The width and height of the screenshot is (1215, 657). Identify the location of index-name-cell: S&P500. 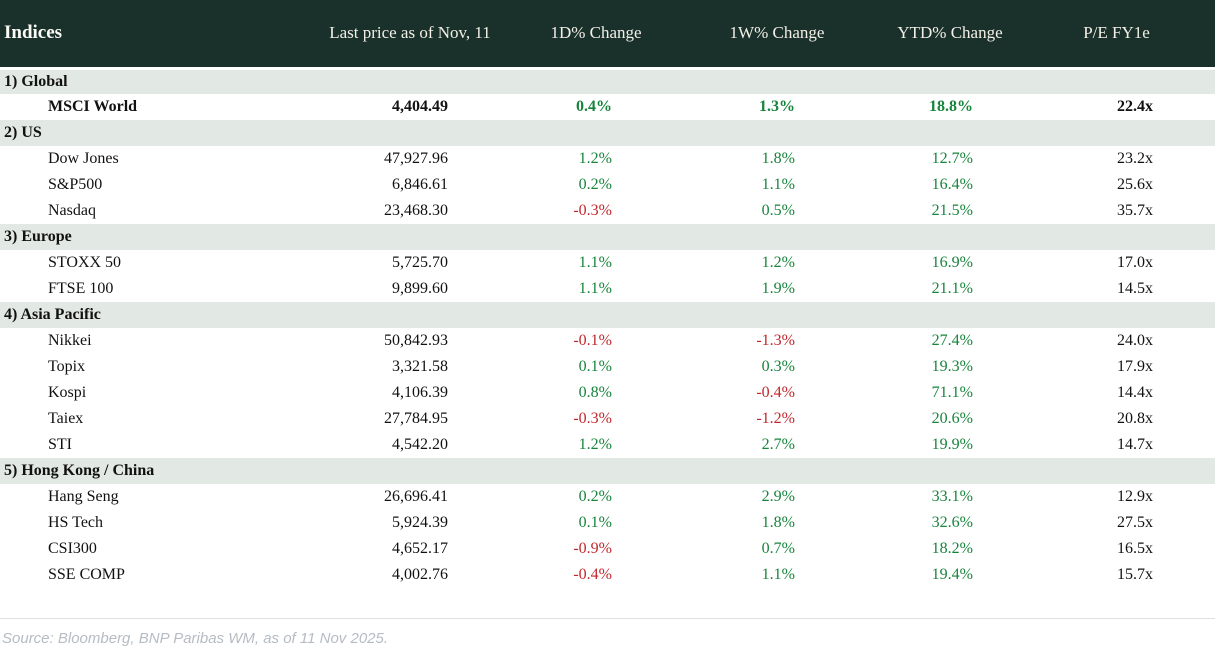
(75, 184).